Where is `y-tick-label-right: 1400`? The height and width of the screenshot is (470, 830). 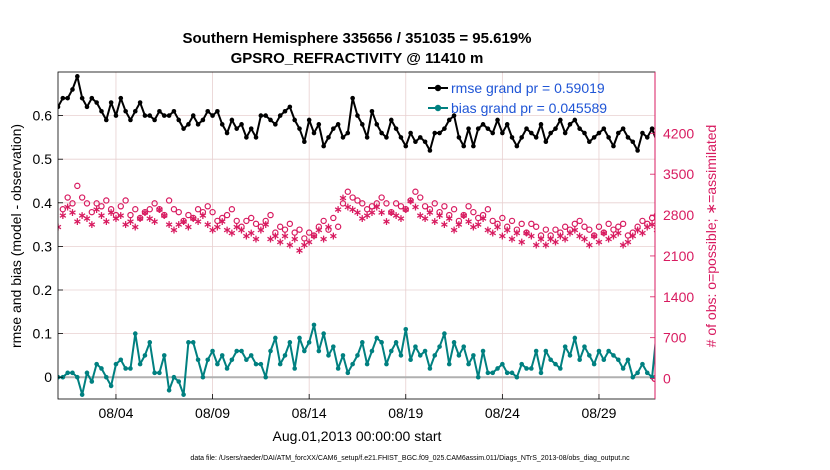
y-tick-label-right: 1400 is located at coordinates (678, 297).